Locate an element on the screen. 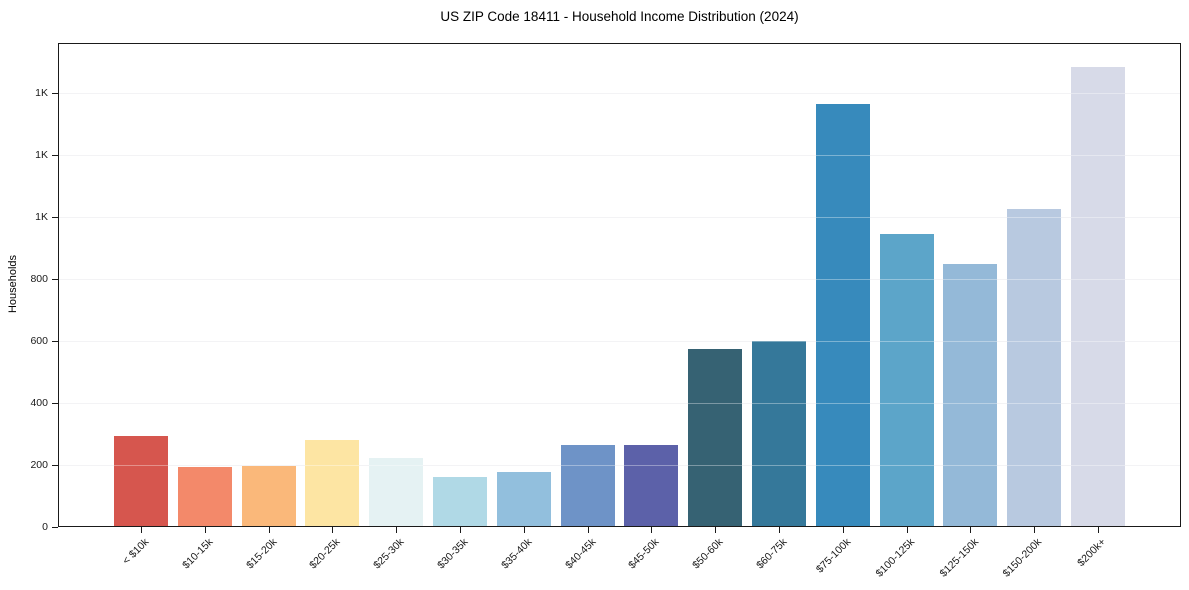 The width and height of the screenshot is (1189, 590). x-tick-label: $75-100k is located at coordinates (833, 556).